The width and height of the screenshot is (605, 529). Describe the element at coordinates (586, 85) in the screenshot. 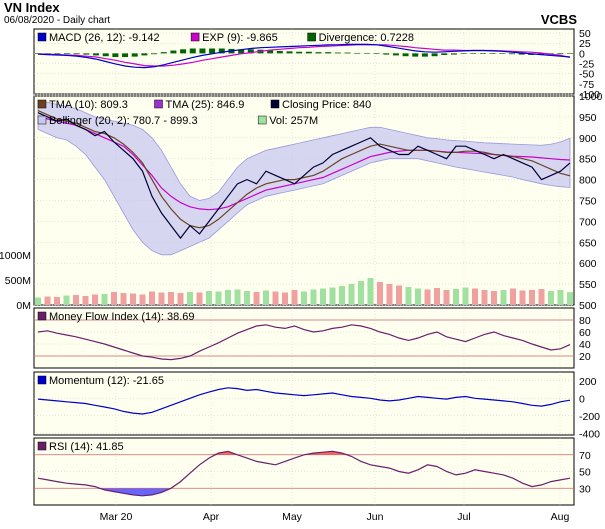

I see `macd-tick-5: -75` at that location.